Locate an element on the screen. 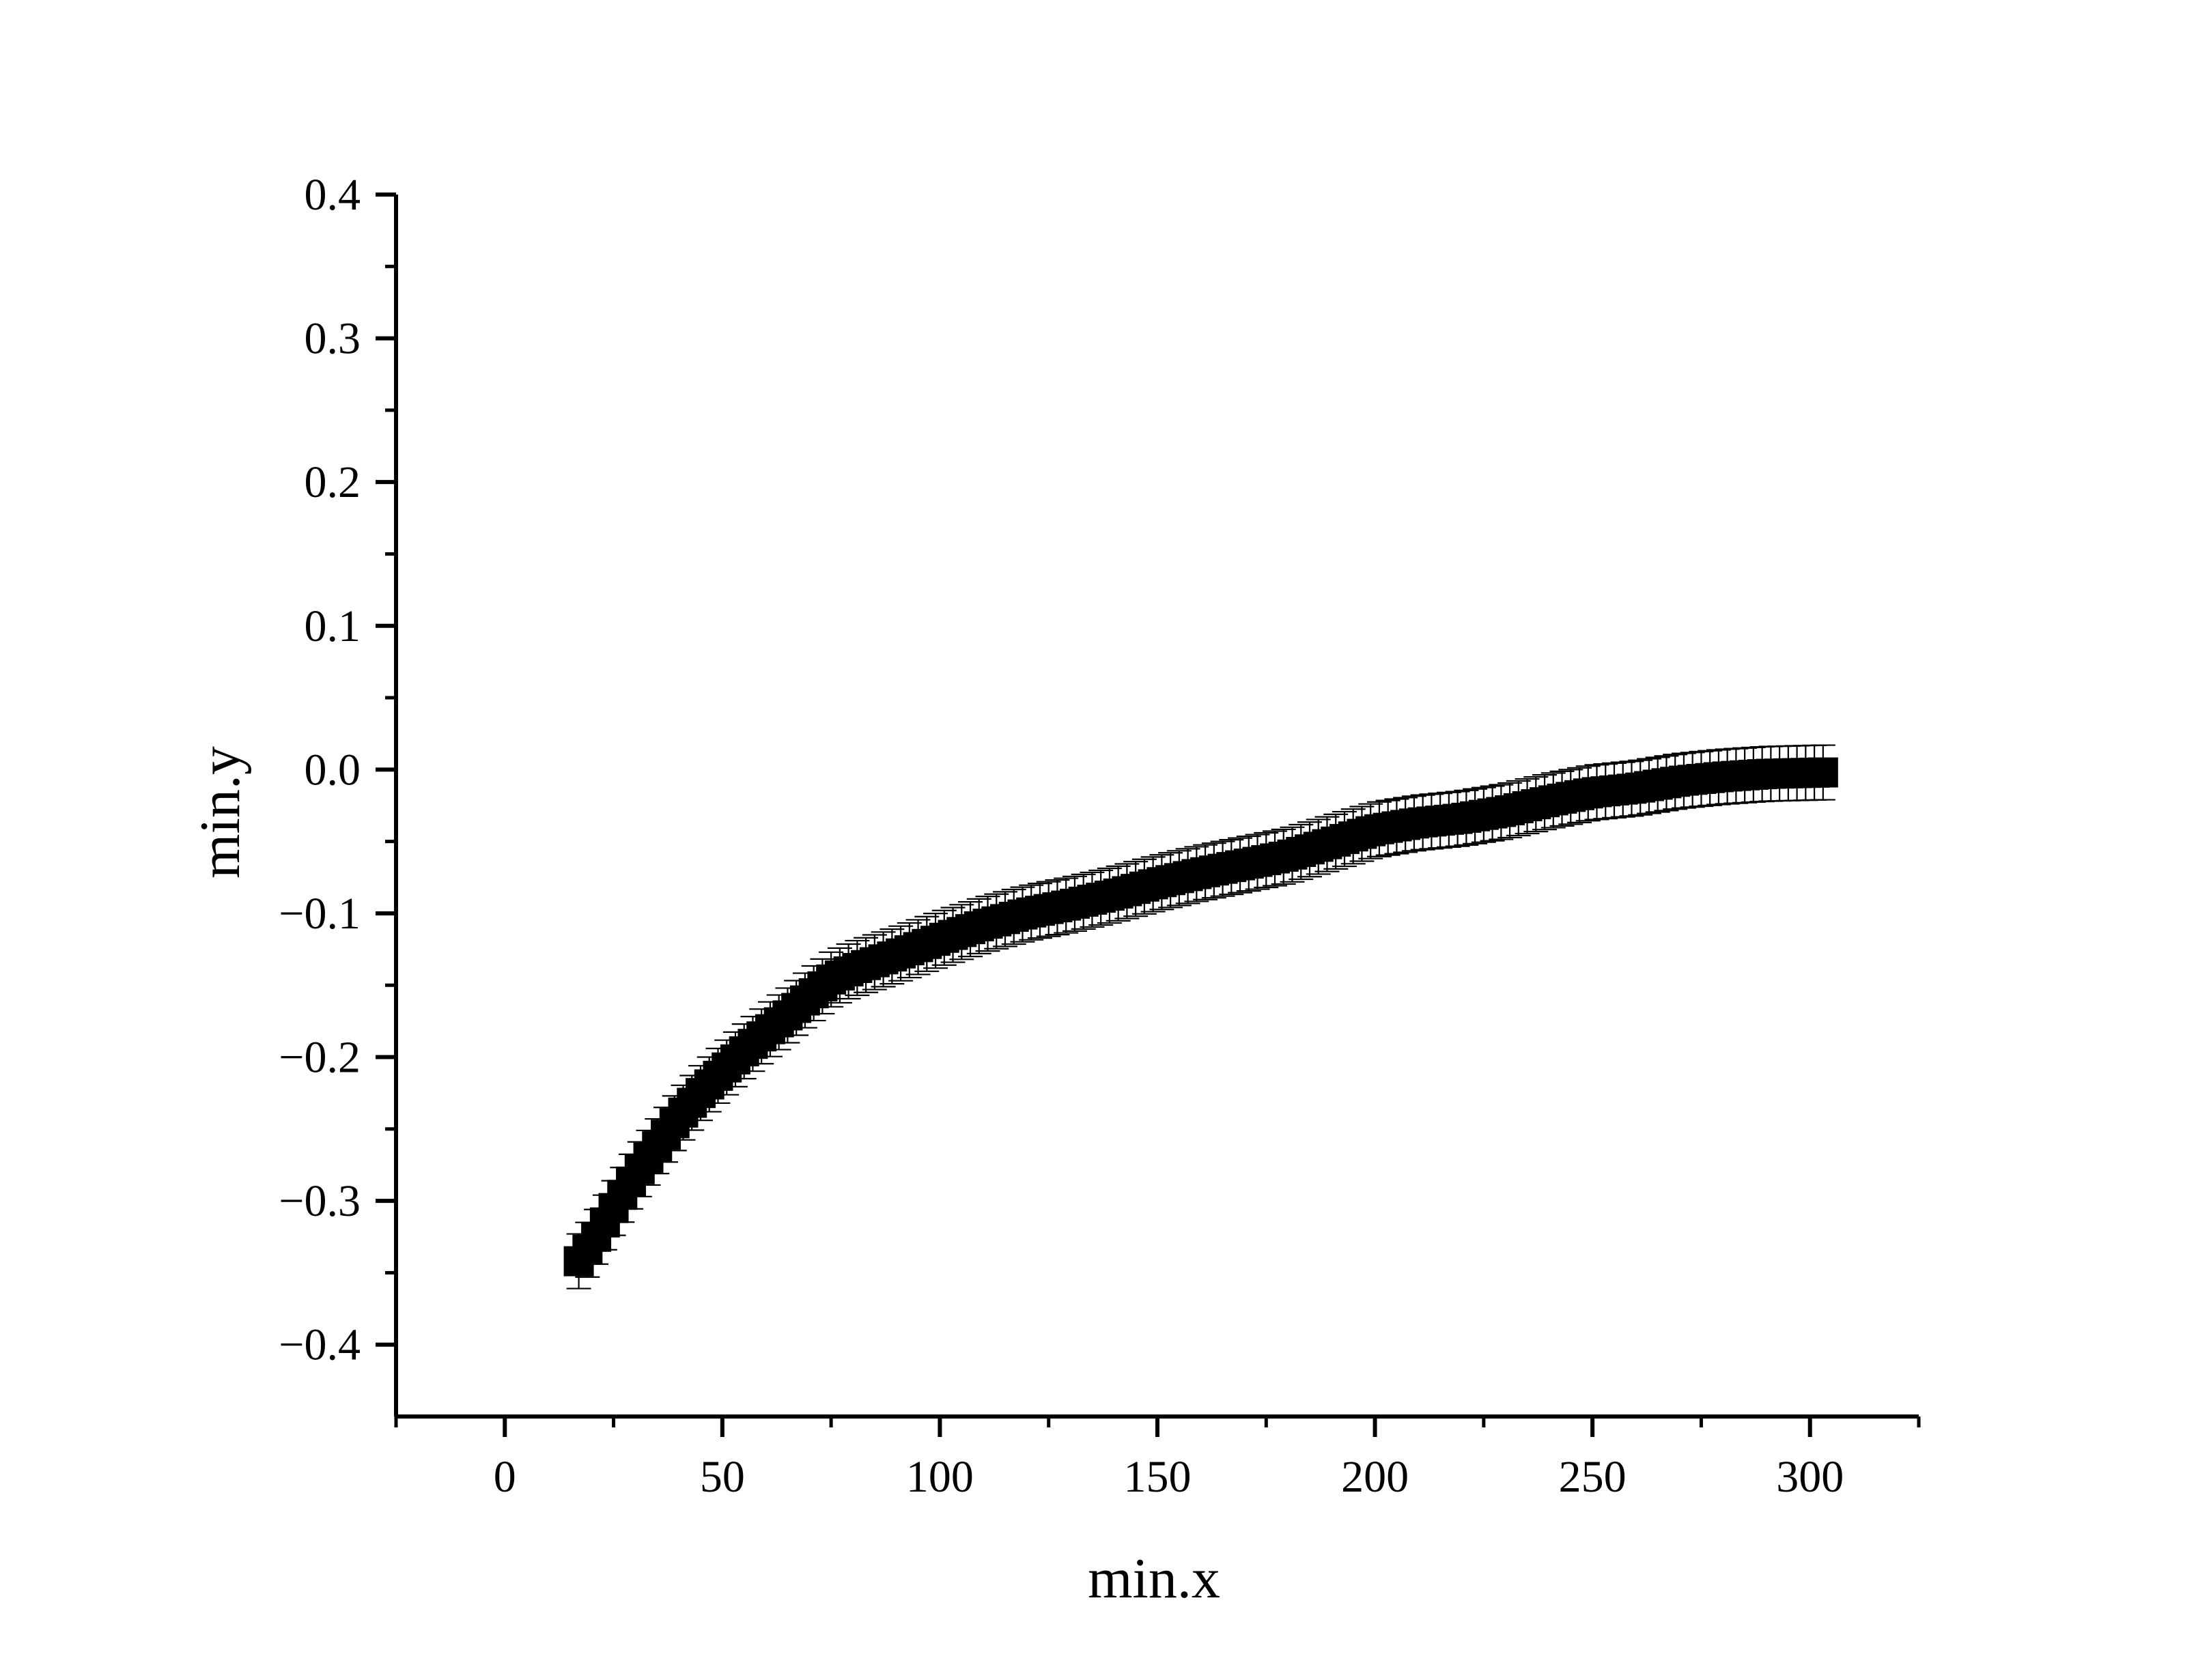 The height and width of the screenshot is (1680, 2196). x-tick-label: 0 is located at coordinates (505, 1477).